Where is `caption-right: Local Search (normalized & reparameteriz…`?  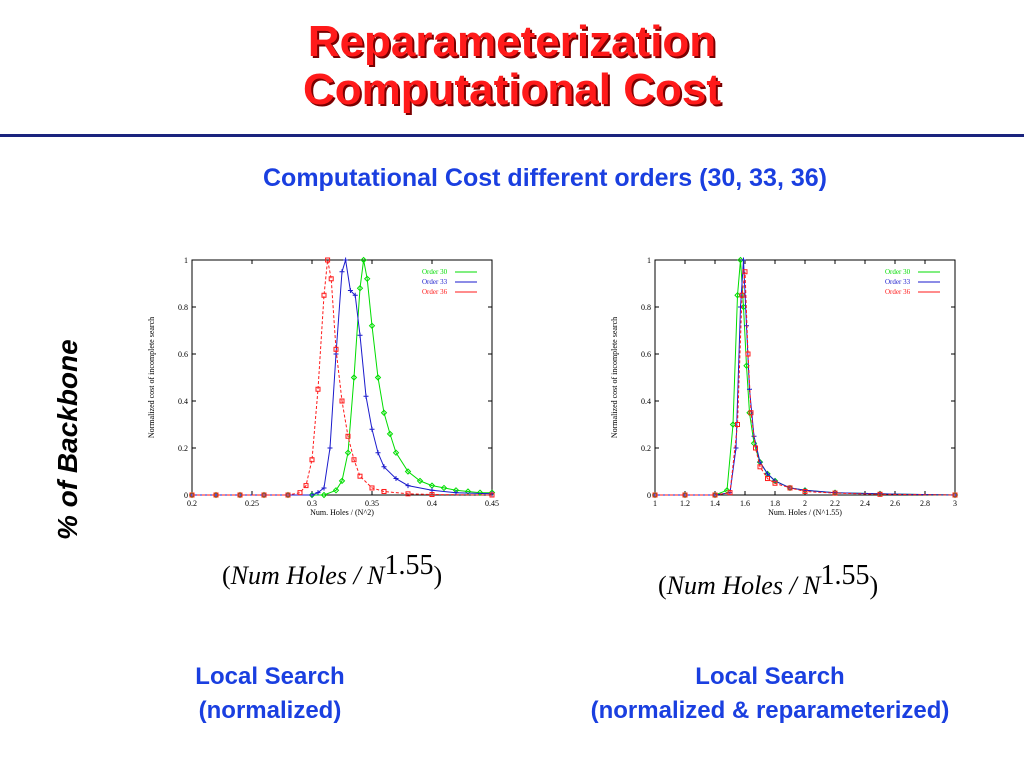 caption-right: Local Search (normalized & reparameteriz… is located at coordinates (770, 694).